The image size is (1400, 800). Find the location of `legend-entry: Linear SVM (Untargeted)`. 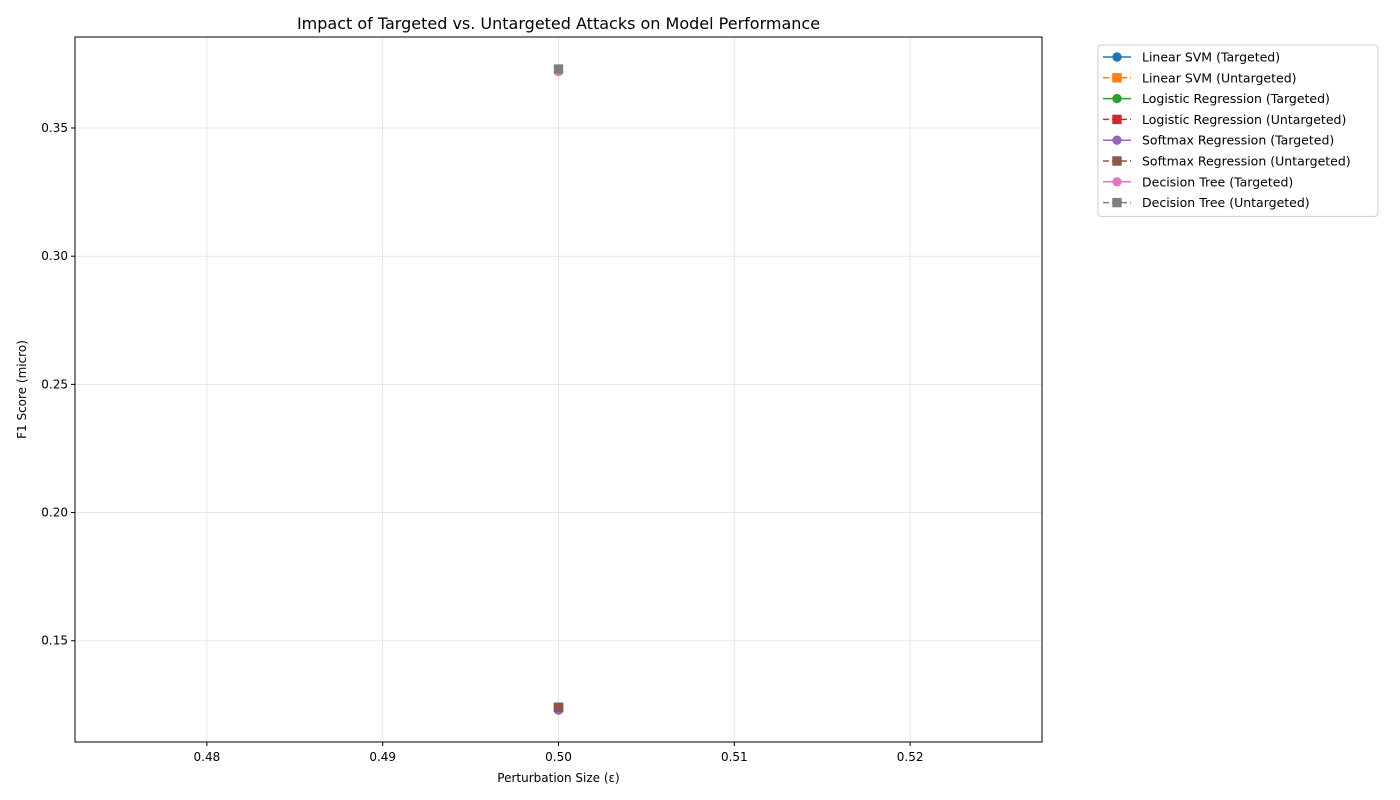

legend-entry: Linear SVM (Untargeted) is located at coordinates (1200, 77).